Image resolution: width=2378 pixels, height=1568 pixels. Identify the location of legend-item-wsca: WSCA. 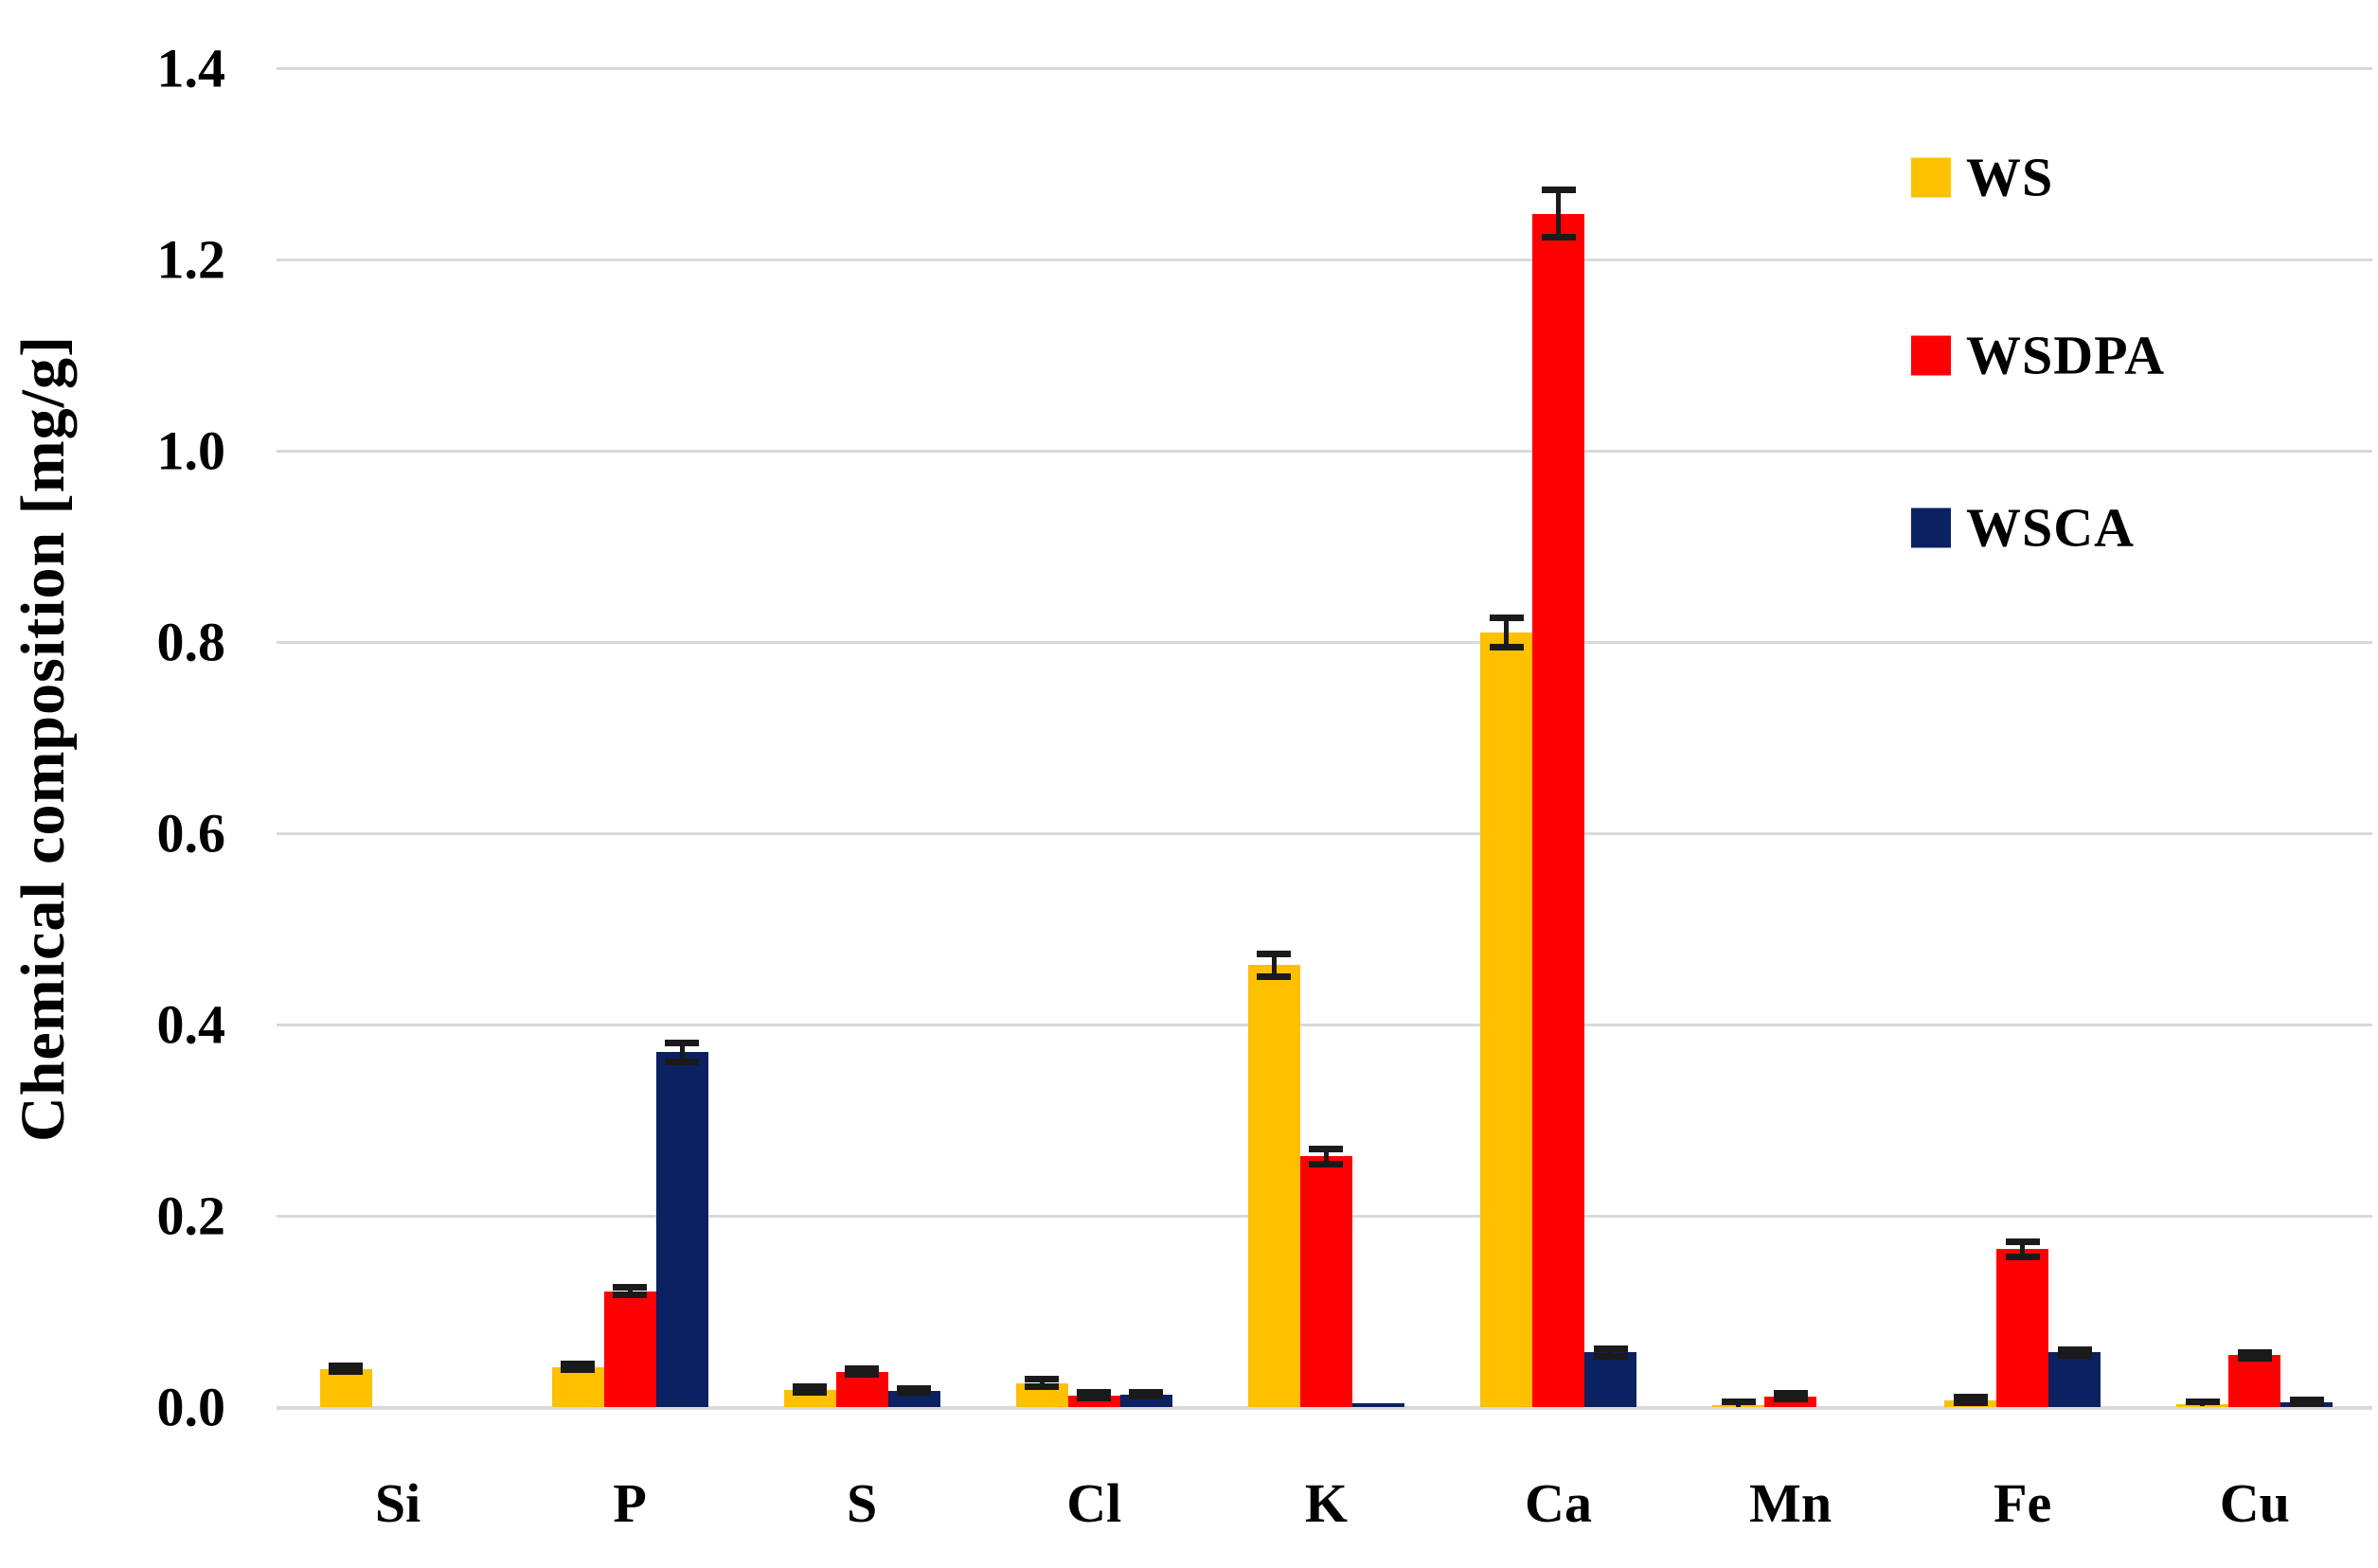
(2023, 528).